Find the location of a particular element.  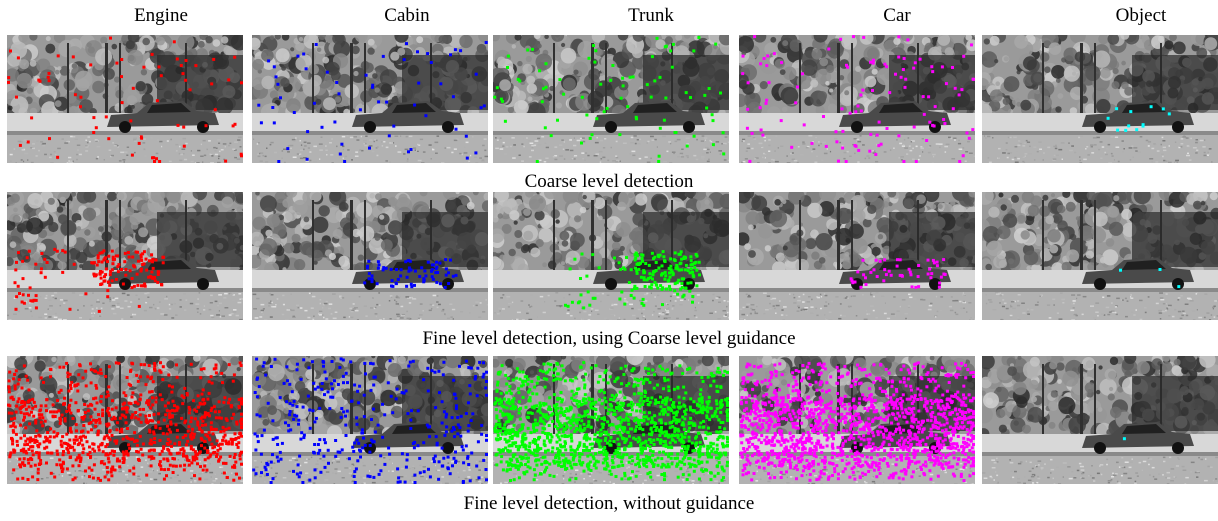

scene-image-trunk-row1 is located at coordinates (611, 99).